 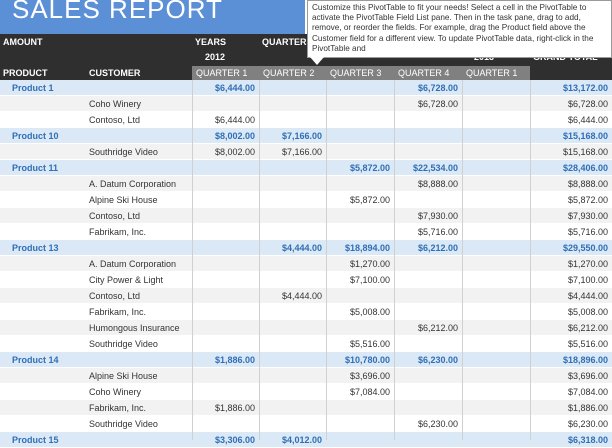 I want to click on grand-total-cell: $7,930.00, so click(x=587, y=216).